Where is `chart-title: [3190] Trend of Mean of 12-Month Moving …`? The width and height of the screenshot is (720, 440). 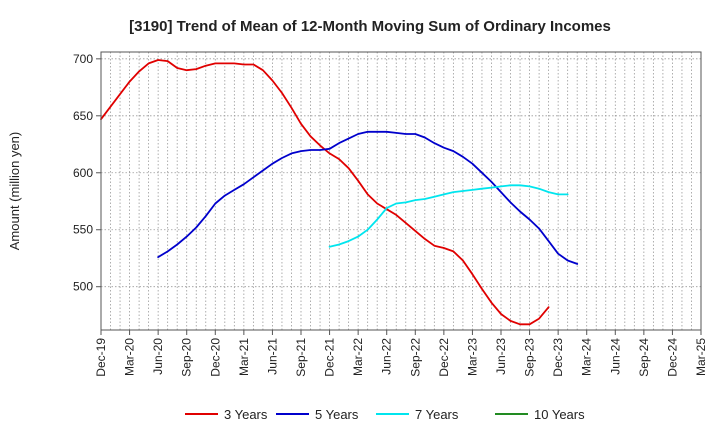 chart-title: [3190] Trend of Mean of 12-Month Moving … is located at coordinates (370, 26).